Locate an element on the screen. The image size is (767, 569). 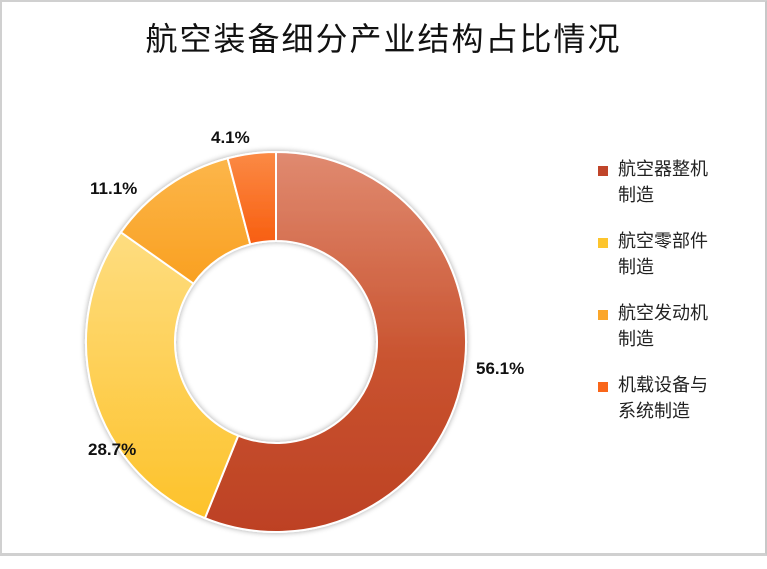
legend-label: 机载设备与 is located at coordinates (663, 385).